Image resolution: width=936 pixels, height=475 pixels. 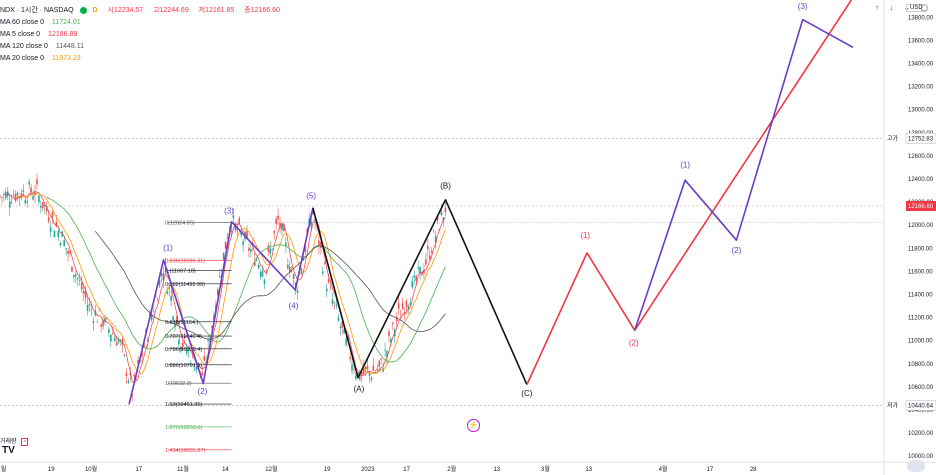 What do you see at coordinates (359, 389) in the screenshot?
I see `wave-label: (A)` at bounding box center [359, 389].